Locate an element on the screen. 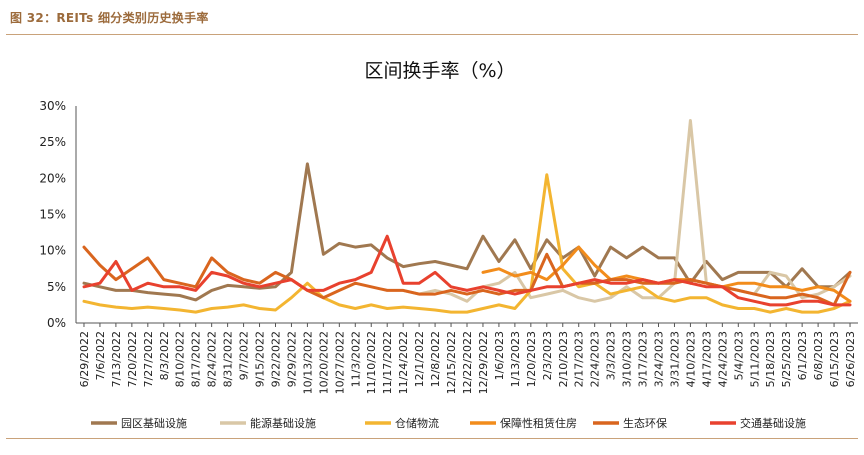 The width and height of the screenshot is (864, 455). figure-label: 图 32：REITs 细分类别历史换手率 is located at coordinates (109, 18).